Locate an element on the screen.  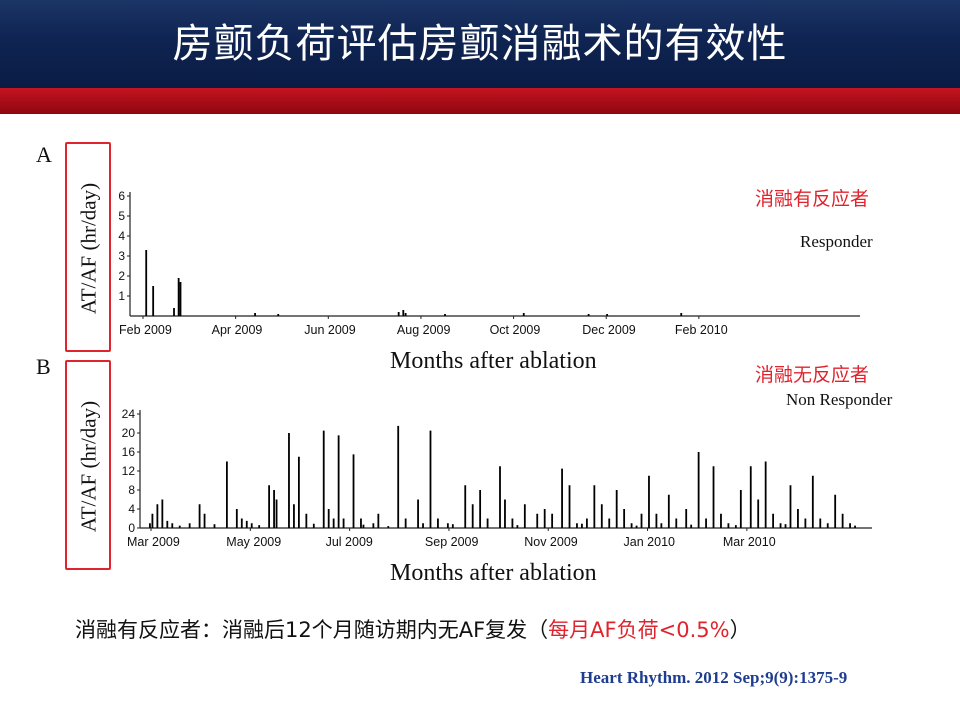
panel-b-ytick-label: 12 is located at coordinates (129, 471).